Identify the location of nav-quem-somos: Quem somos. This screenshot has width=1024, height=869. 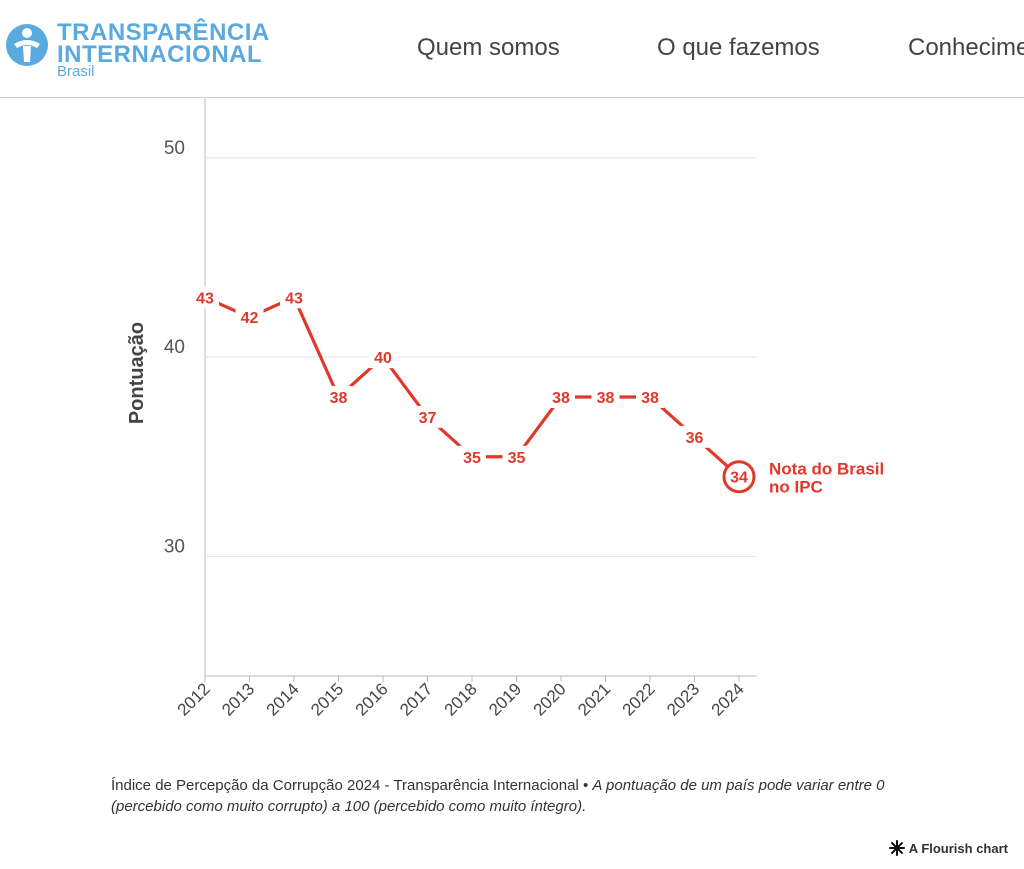
(488, 47).